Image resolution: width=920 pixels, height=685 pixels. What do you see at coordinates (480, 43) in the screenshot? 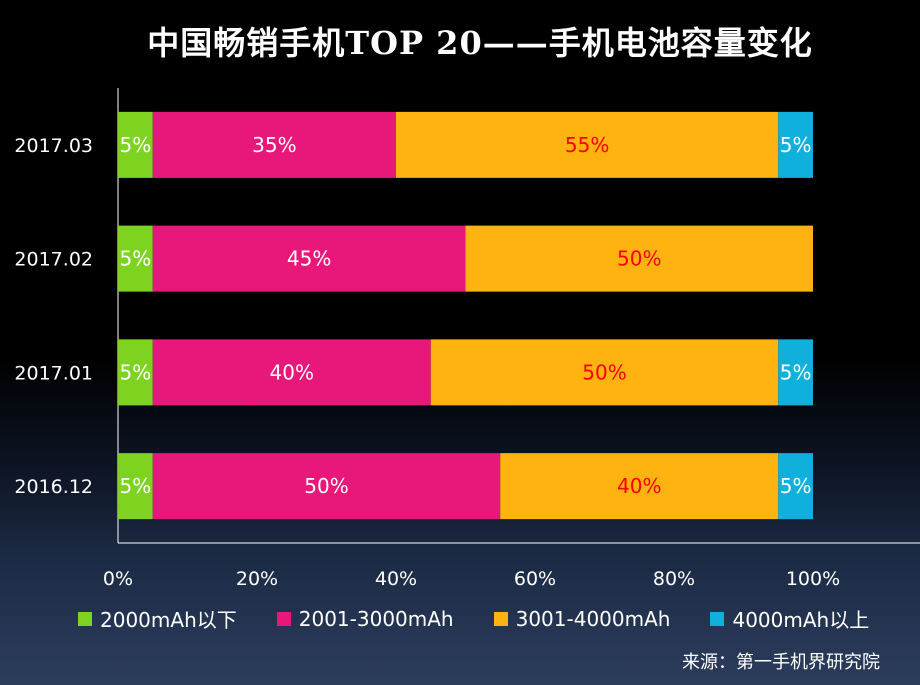
I see `chart-title: 中国畅销手机TOP 20——手机电池容量变化` at bounding box center [480, 43].